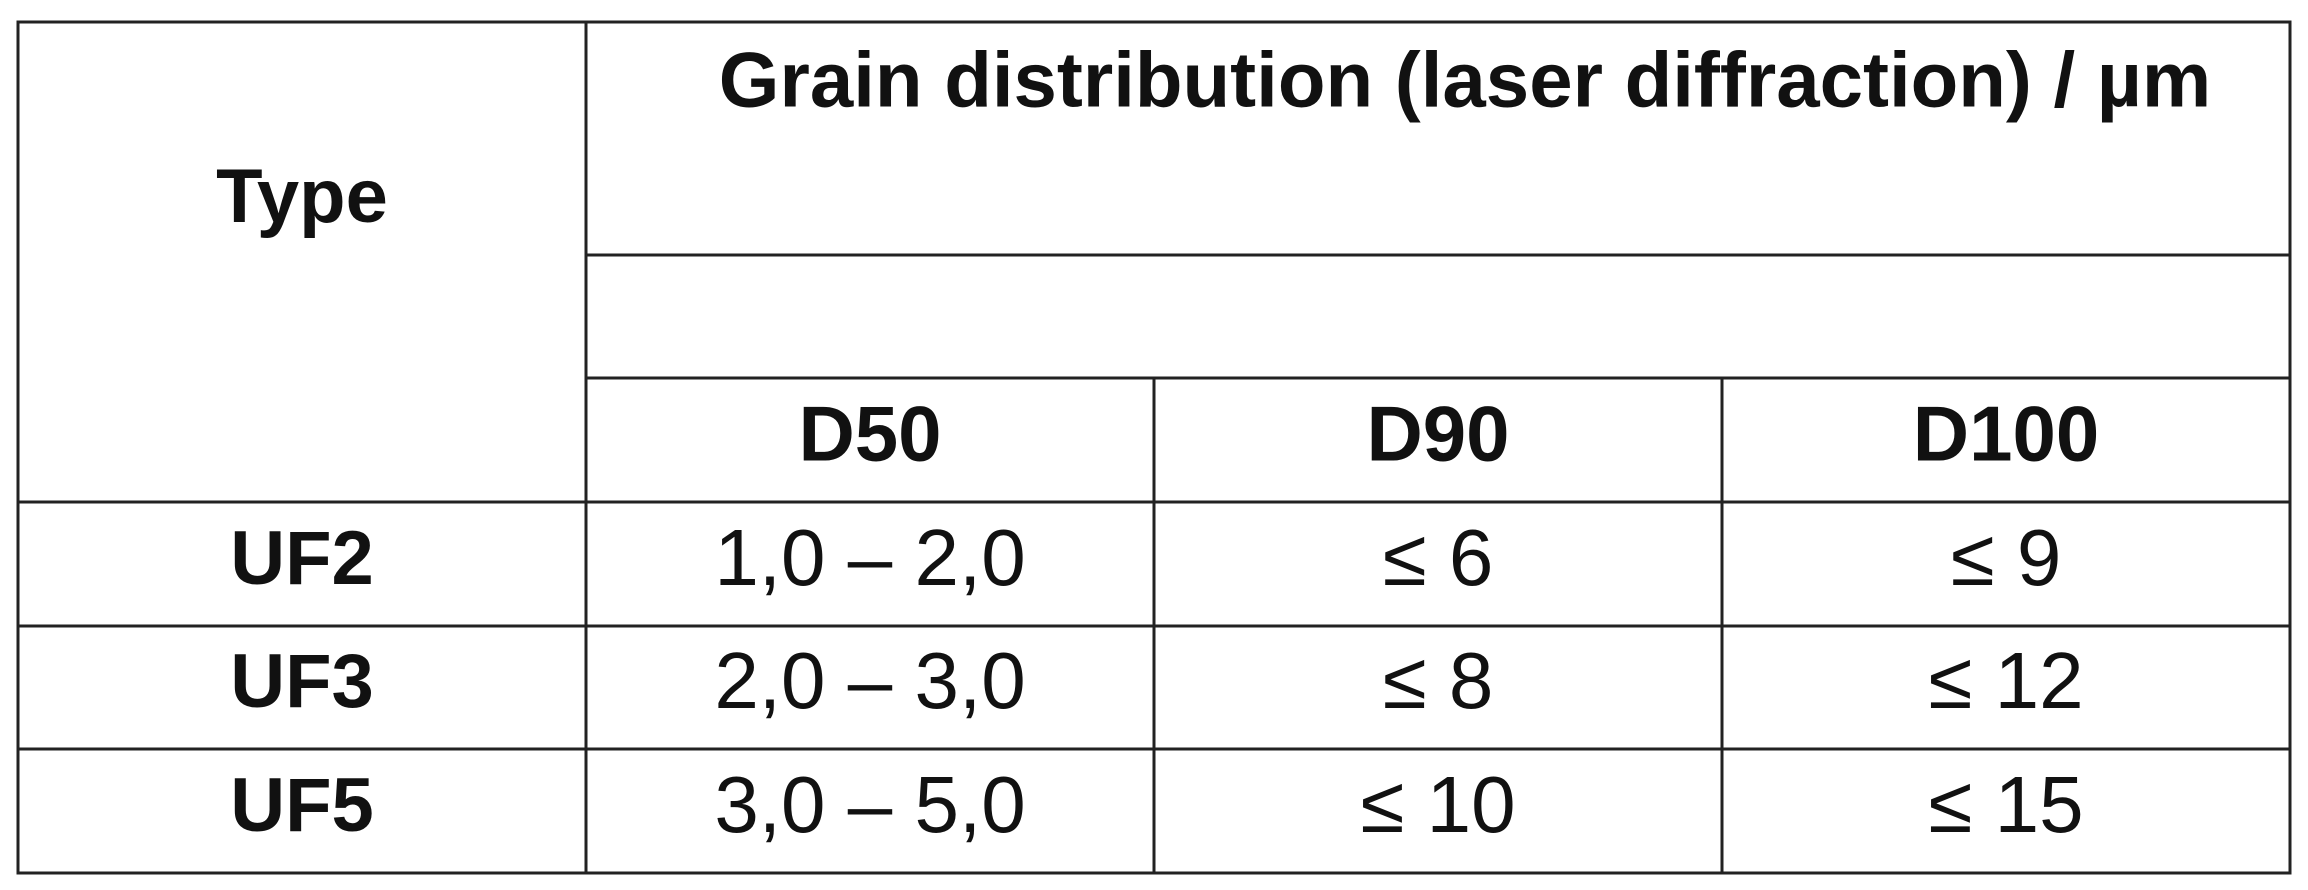 The width and height of the screenshot is (2308, 890). I want to click on cell: 1,0 – 2,0, so click(869, 557).